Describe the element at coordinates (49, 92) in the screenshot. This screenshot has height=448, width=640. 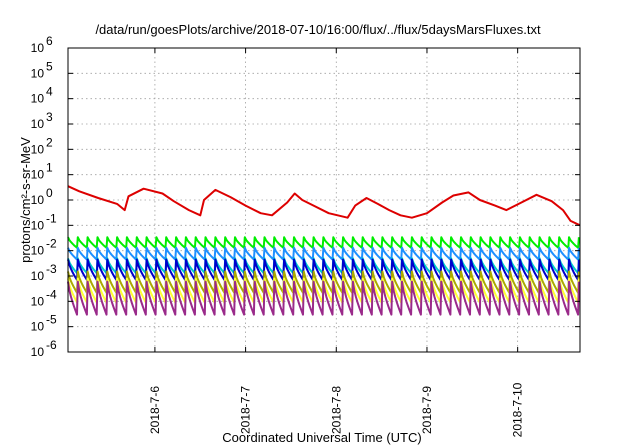
I see `y-tick-exponent: 4` at that location.